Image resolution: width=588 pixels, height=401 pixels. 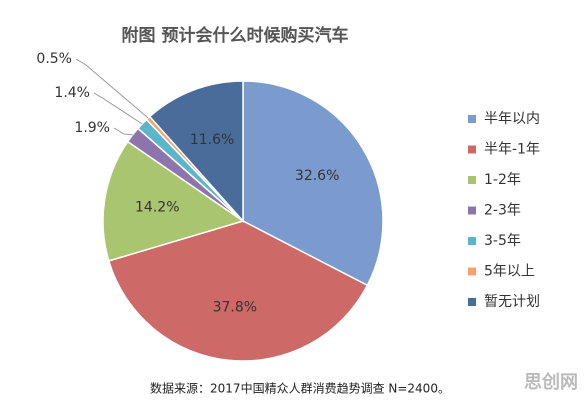 What do you see at coordinates (235, 307) in the screenshot?
I see `data-label: 37.8%` at bounding box center [235, 307].